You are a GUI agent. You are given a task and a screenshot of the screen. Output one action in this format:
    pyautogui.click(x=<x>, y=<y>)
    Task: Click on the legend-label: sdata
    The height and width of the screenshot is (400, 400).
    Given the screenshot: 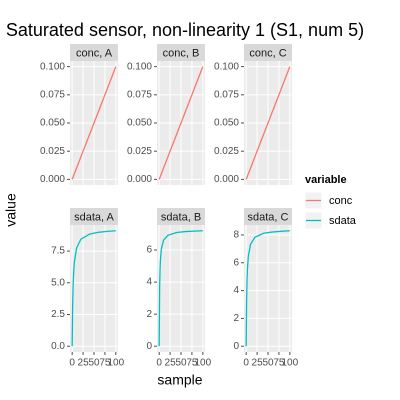 What is the action you would take?
    pyautogui.click(x=343, y=221)
    